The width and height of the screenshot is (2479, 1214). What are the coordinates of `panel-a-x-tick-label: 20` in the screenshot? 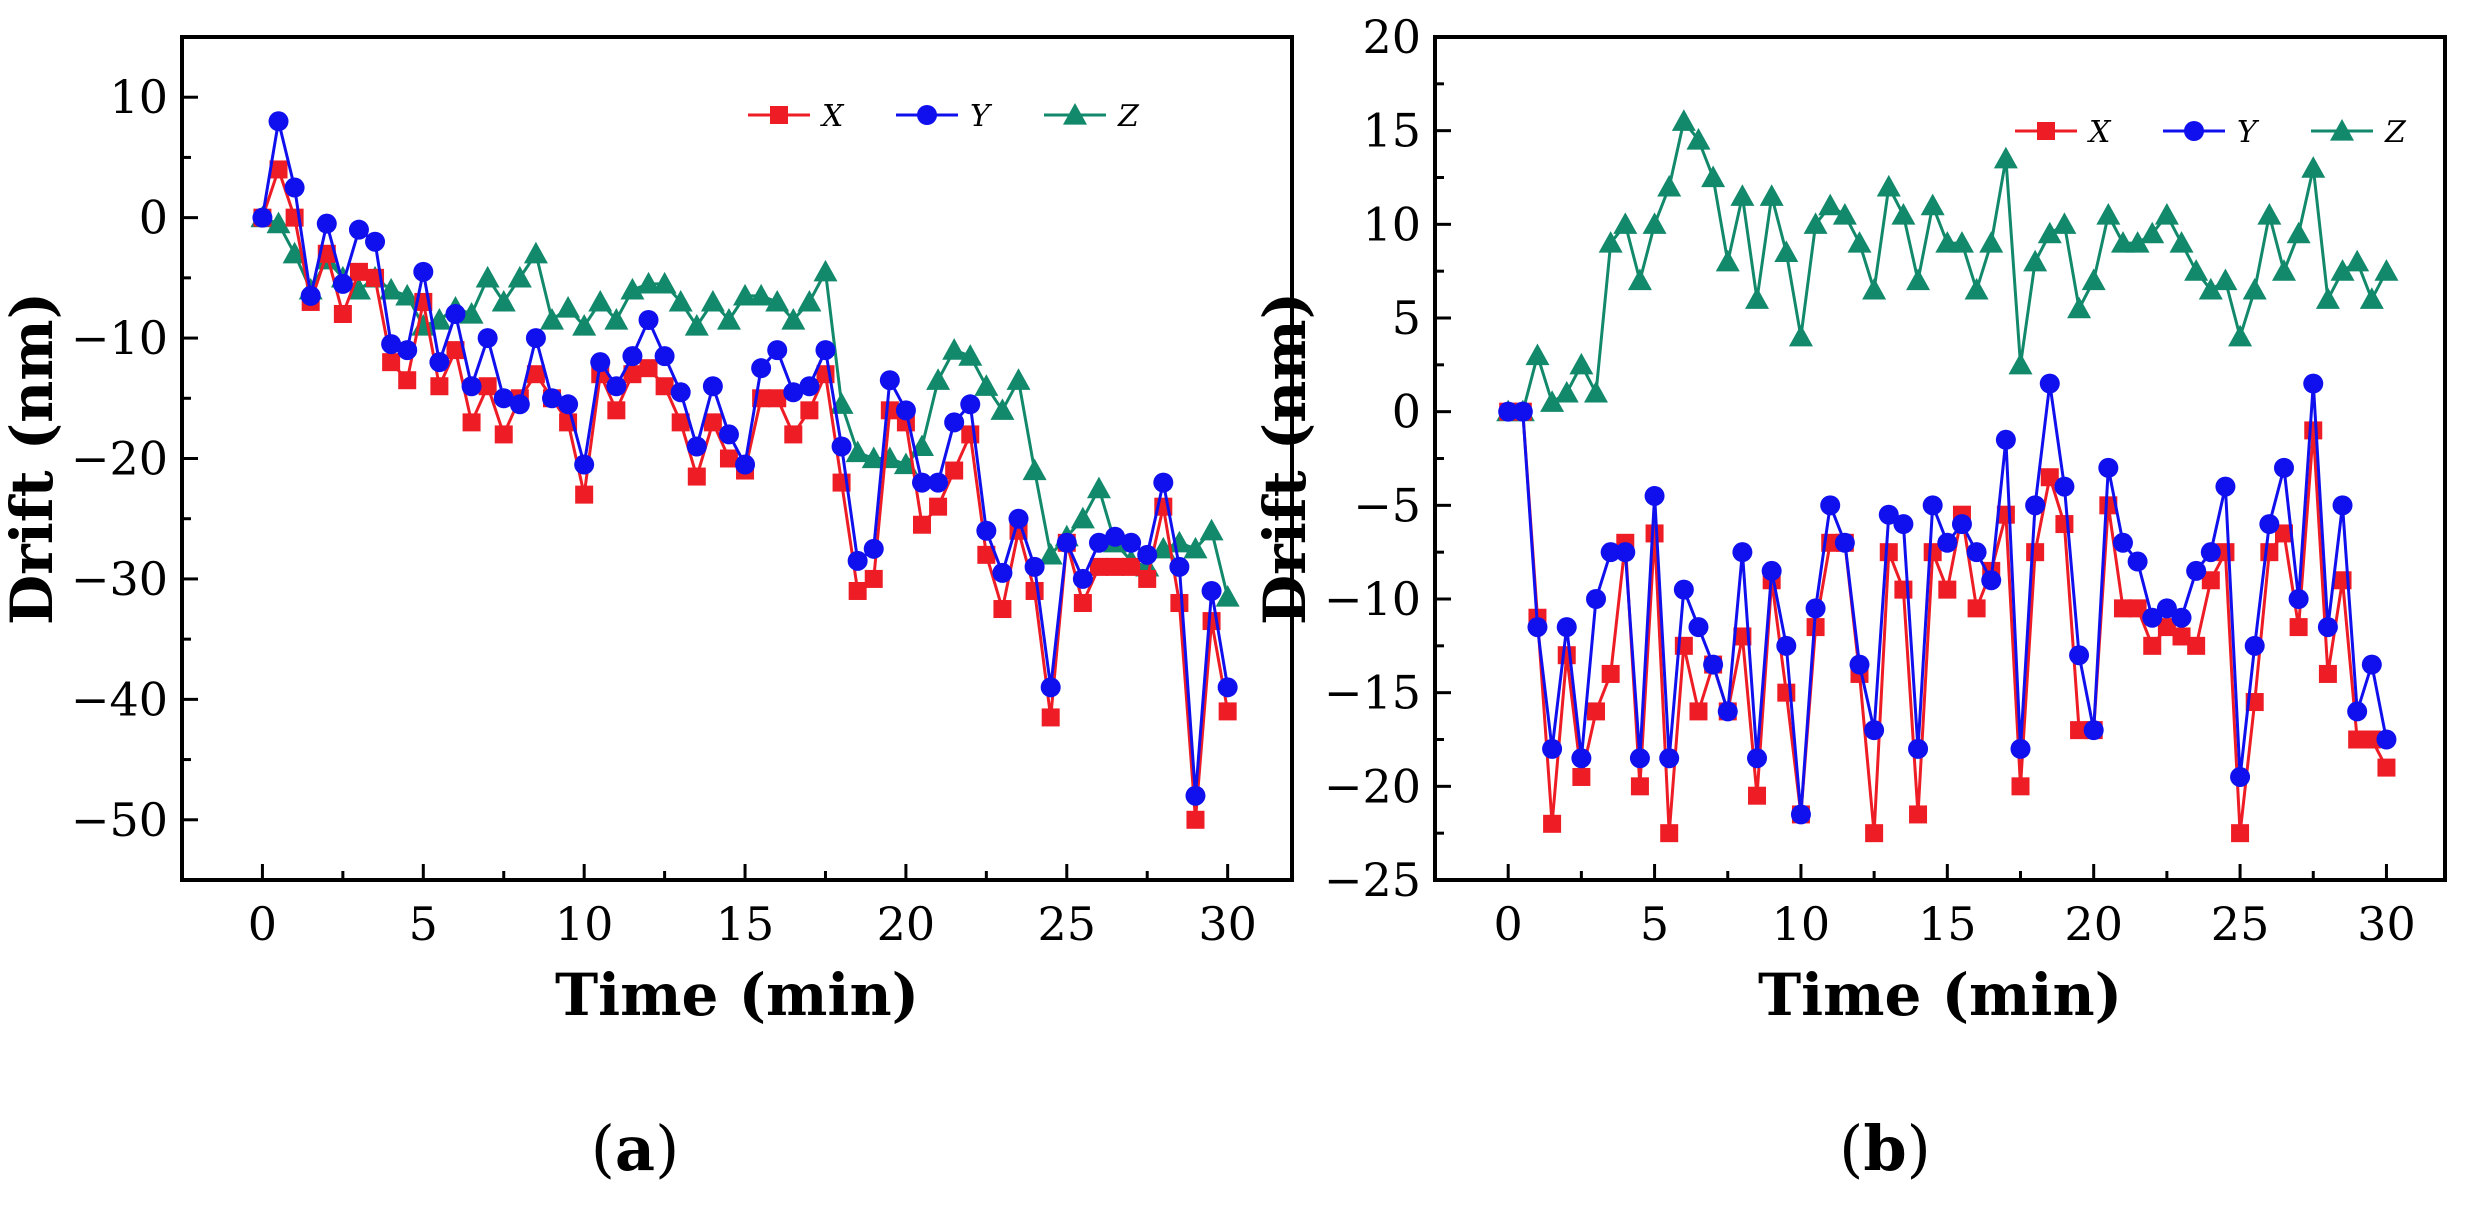 It's located at (906, 924).